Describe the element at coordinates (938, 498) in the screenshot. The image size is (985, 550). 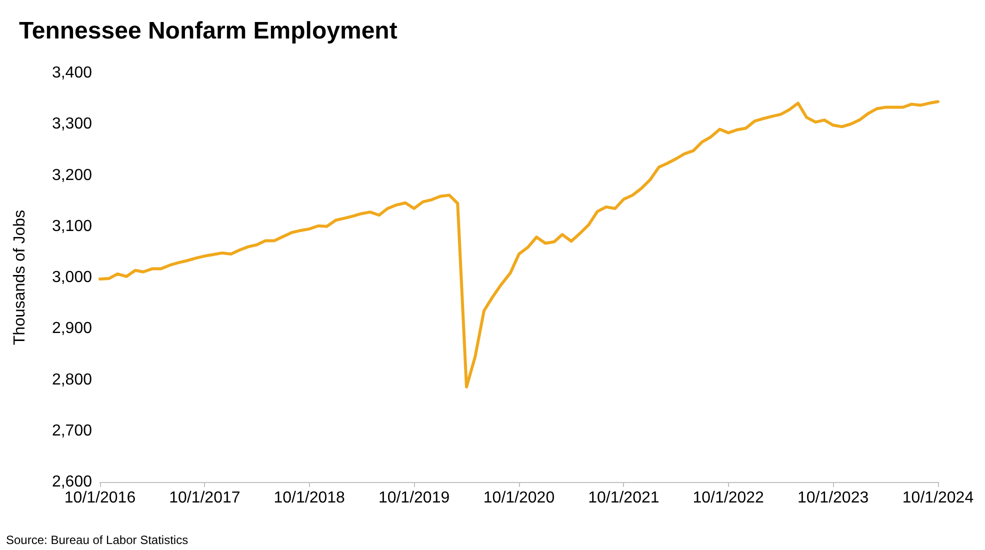
I see `x-tick-label: 10/1/2024` at that location.